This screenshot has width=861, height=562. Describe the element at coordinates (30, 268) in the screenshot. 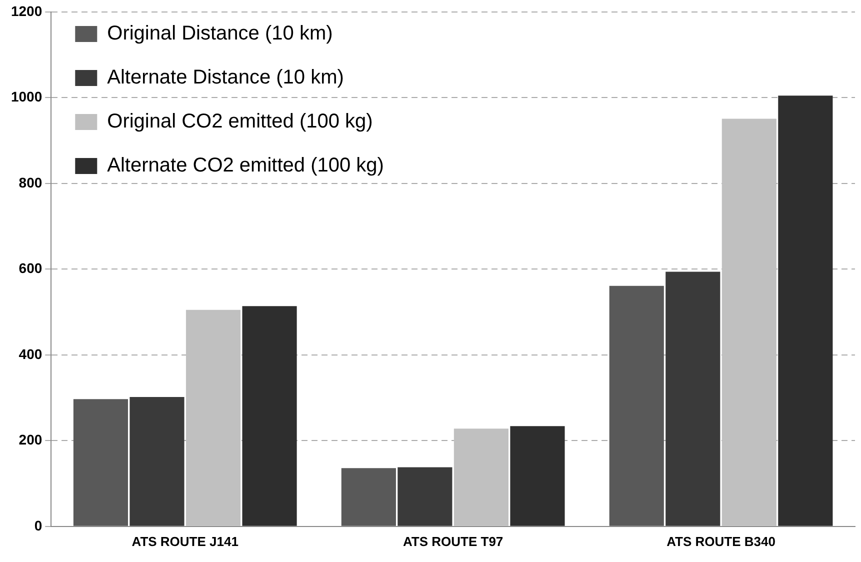

I see `y-tick-label: 600` at that location.